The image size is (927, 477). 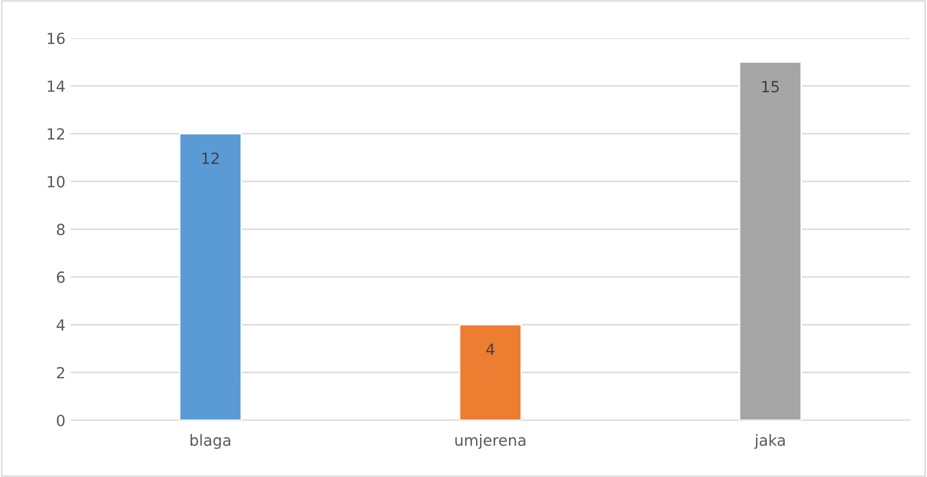 I want to click on data-label: 15, so click(x=770, y=86).